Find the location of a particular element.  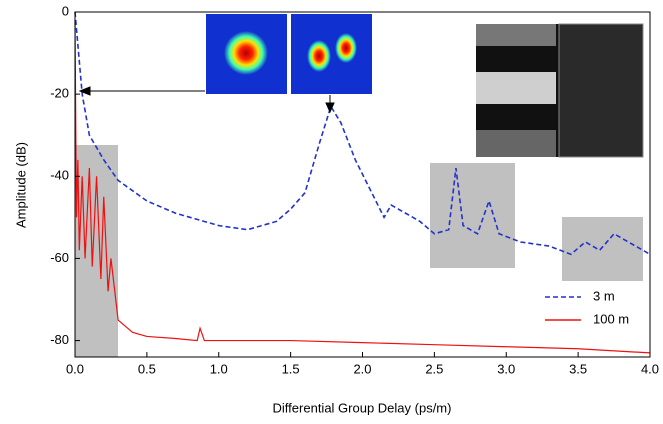

y-tick-label: -60 is located at coordinates (59, 257).